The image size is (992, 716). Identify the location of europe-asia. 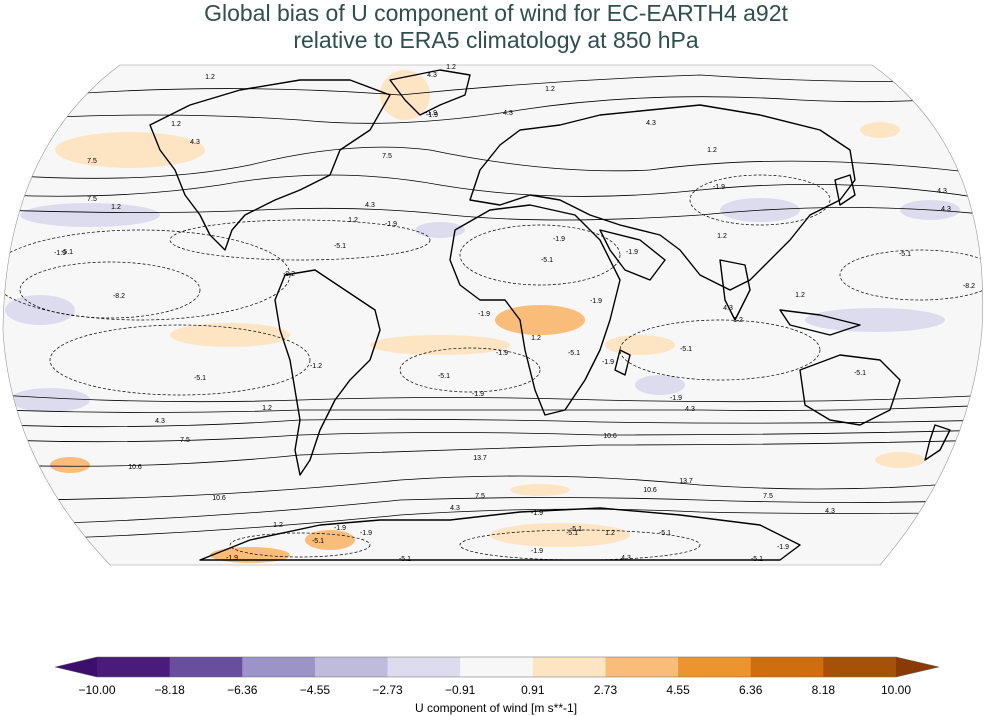
(662, 197).